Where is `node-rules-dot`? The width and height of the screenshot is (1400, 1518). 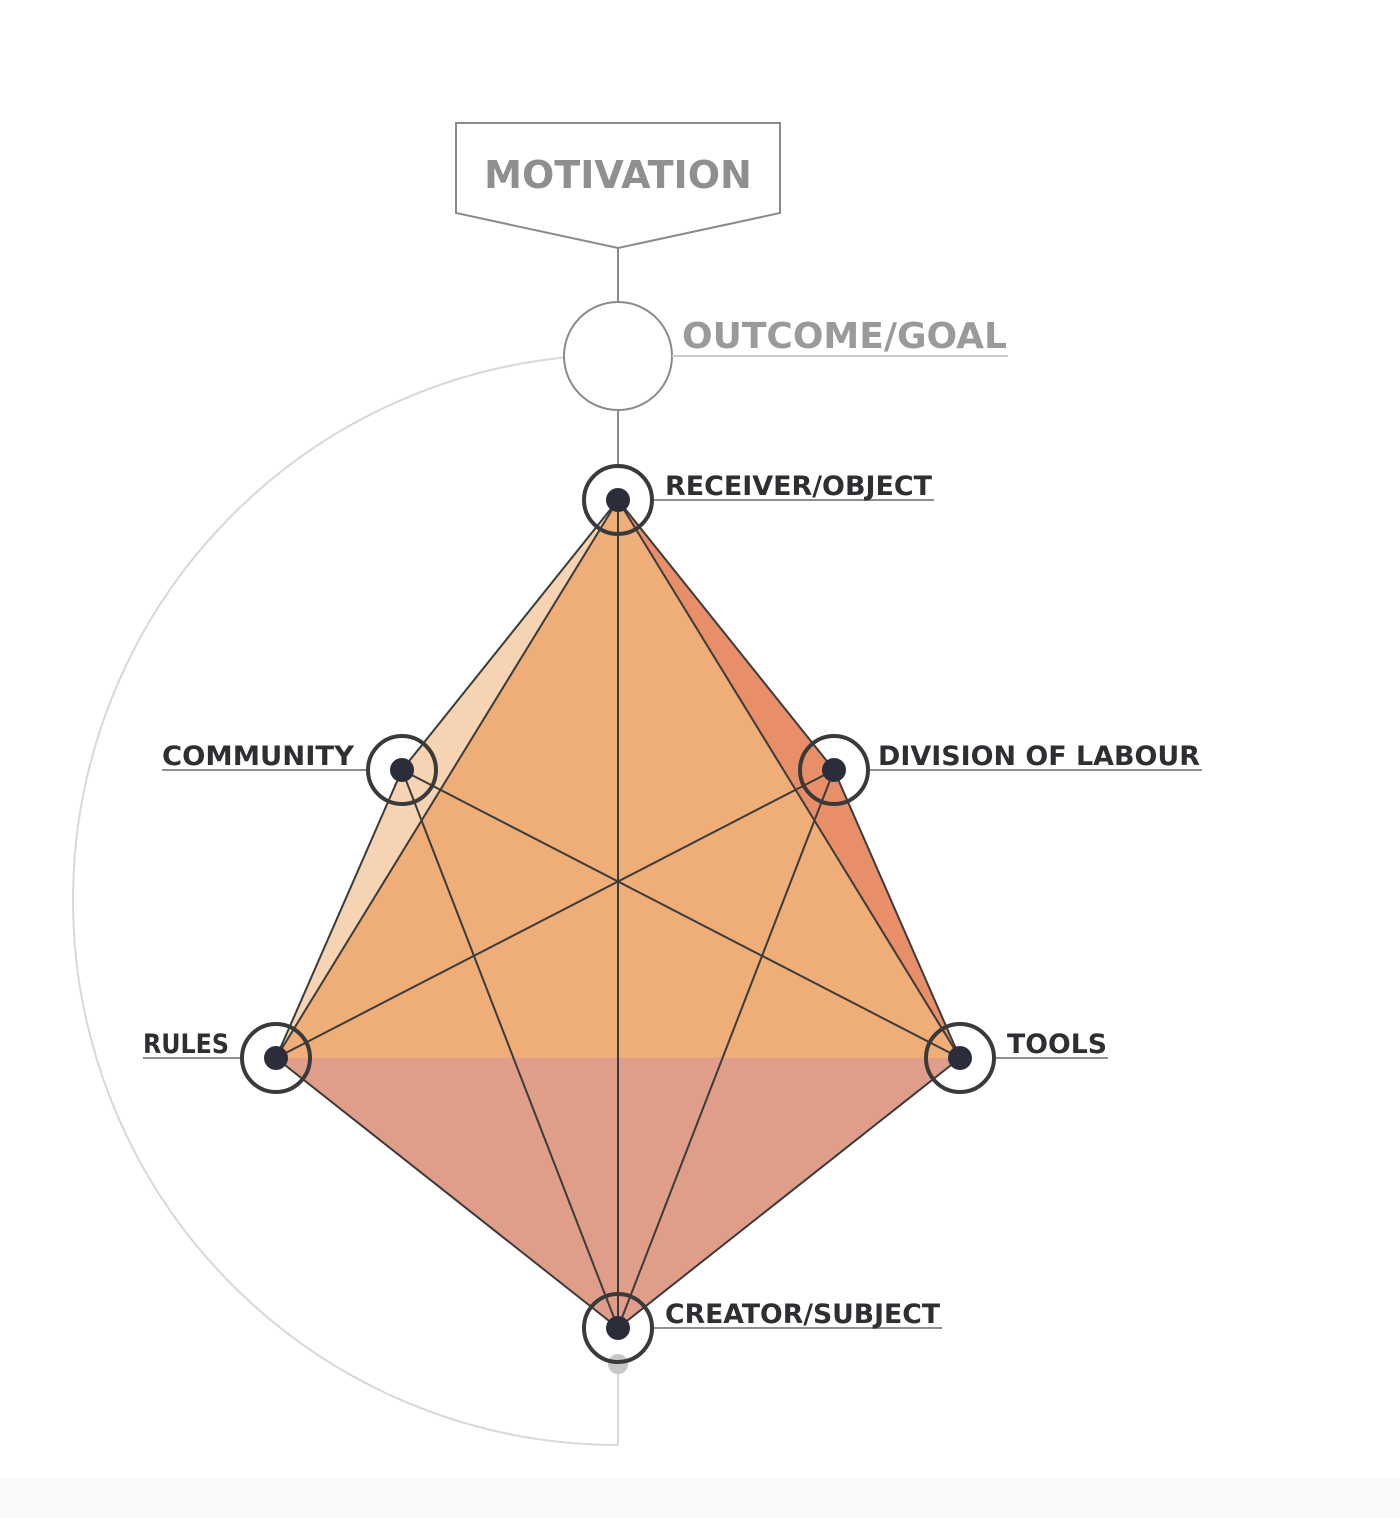 node-rules-dot is located at coordinates (276, 1058).